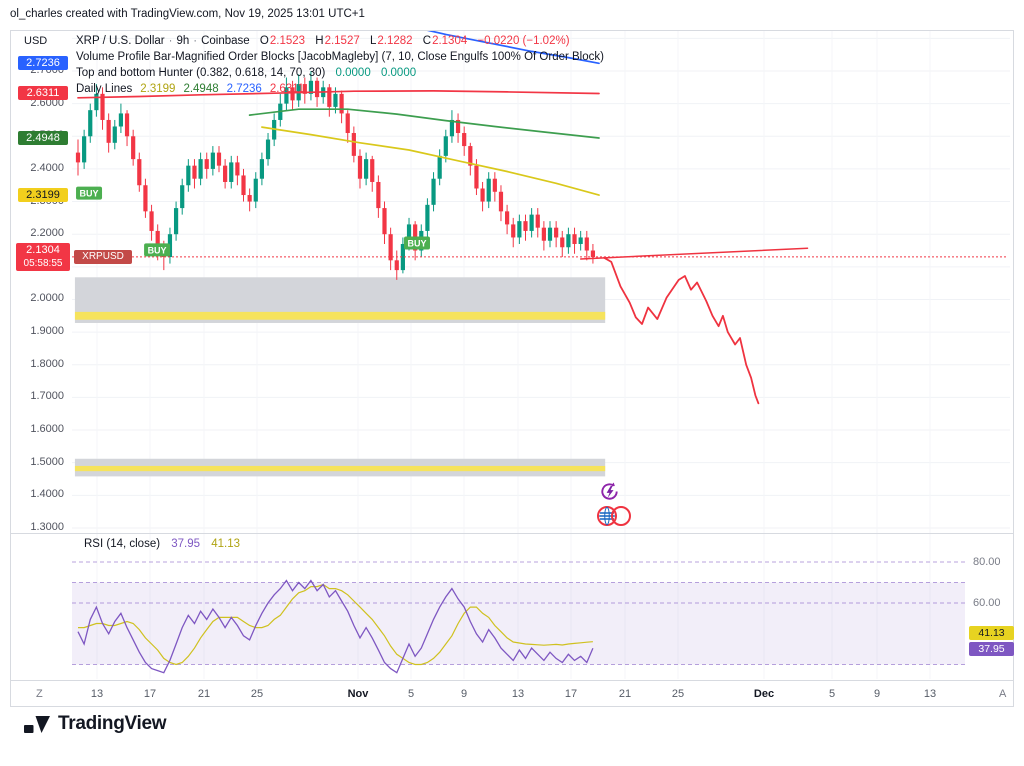 This screenshot has width=1024, height=766. Describe the element at coordinates (47, 461) in the screenshot. I see `price-axis-label: 1.5000` at that location.